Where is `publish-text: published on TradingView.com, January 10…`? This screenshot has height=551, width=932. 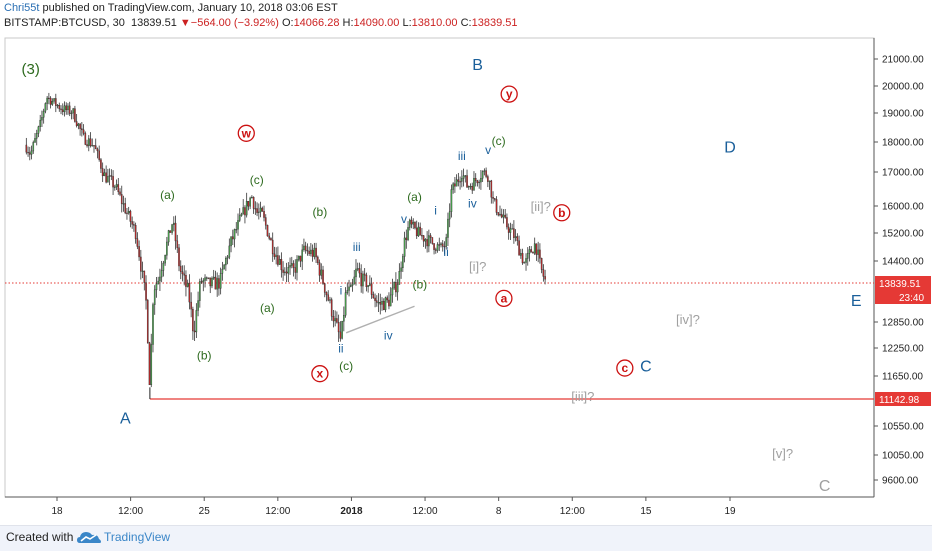 publish-text: published on TradingView.com, January 10… is located at coordinates (190, 8).